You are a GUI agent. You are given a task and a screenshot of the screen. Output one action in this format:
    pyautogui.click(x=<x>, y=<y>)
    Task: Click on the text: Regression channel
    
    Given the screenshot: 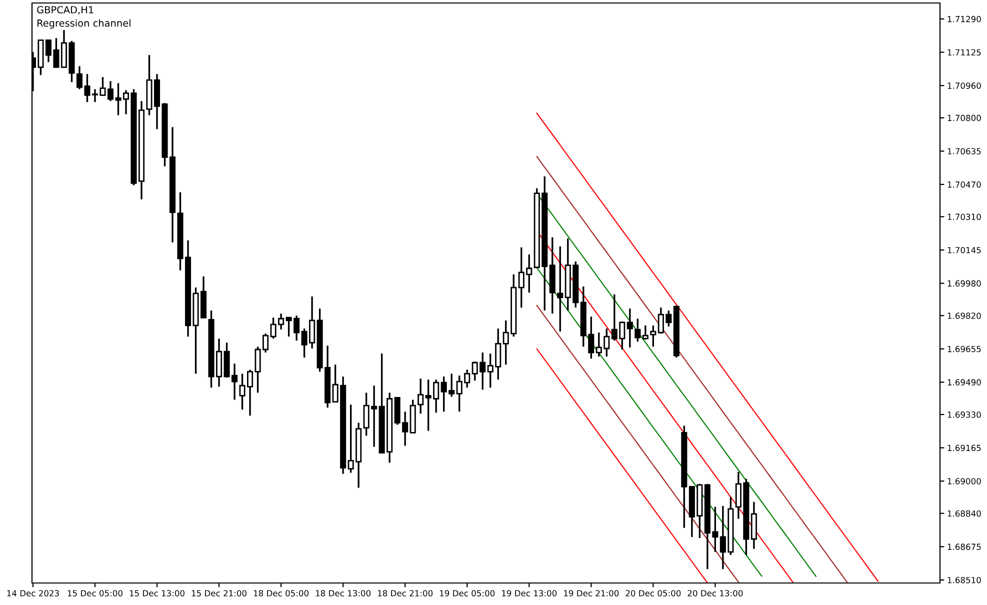 What is the action you would take?
    pyautogui.click(x=83, y=24)
    